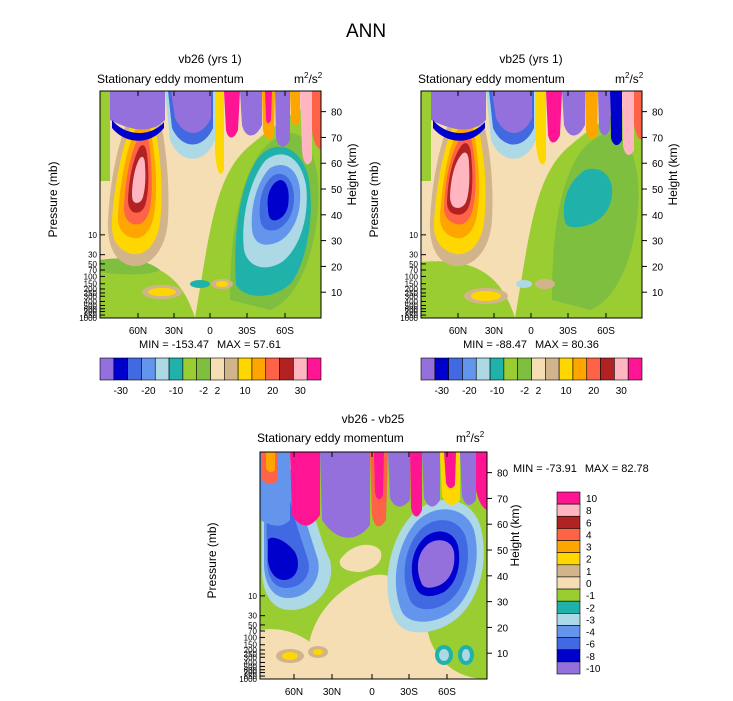  What do you see at coordinates (412, 315) in the screenshot?
I see `p-tick-label: 850` at bounding box center [412, 315].